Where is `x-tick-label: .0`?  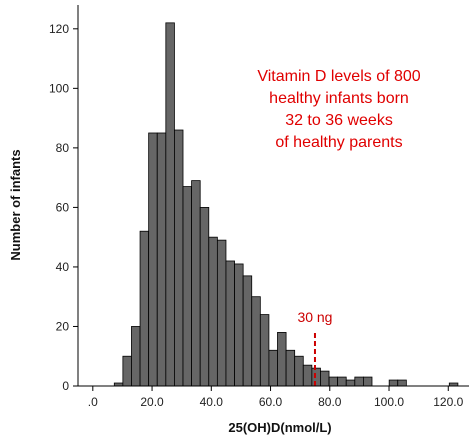
x-tick-label: .0 is located at coordinates (93, 402).